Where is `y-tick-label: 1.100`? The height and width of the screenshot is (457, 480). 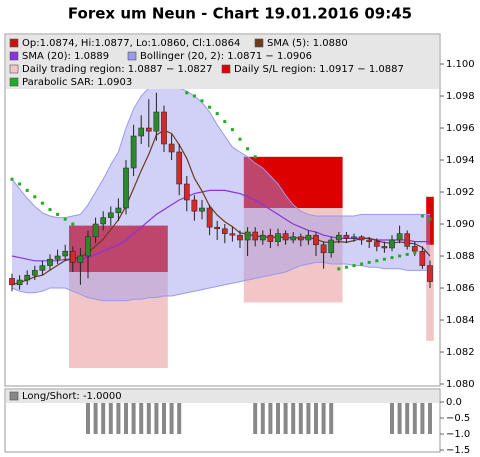
y-tick-label: 1.100 is located at coordinates (460, 64).